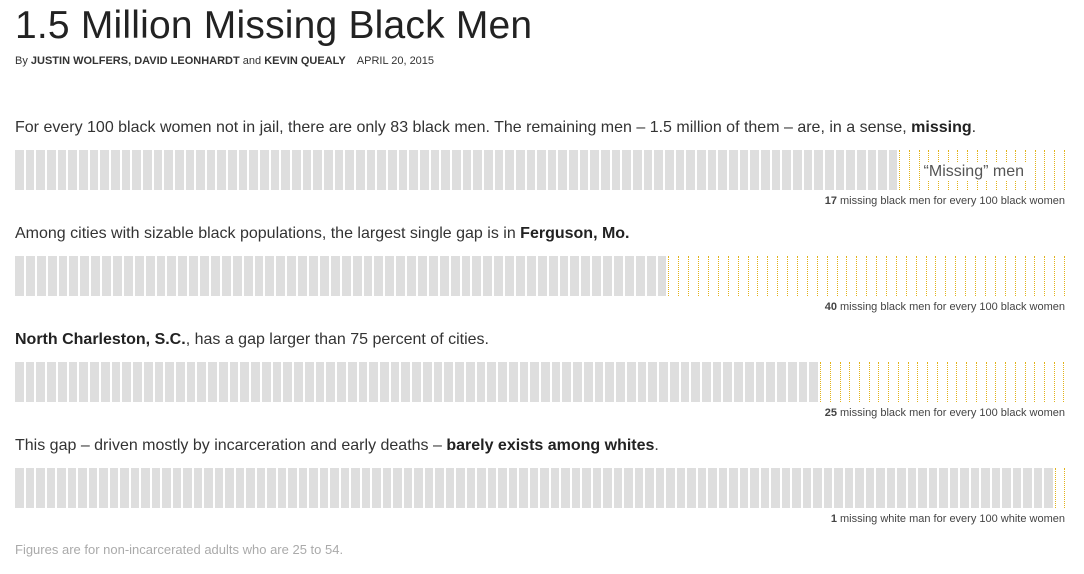  Describe the element at coordinates (305, 61) in the screenshot. I see `byline-author-3: KEVIN QUEALY` at that location.